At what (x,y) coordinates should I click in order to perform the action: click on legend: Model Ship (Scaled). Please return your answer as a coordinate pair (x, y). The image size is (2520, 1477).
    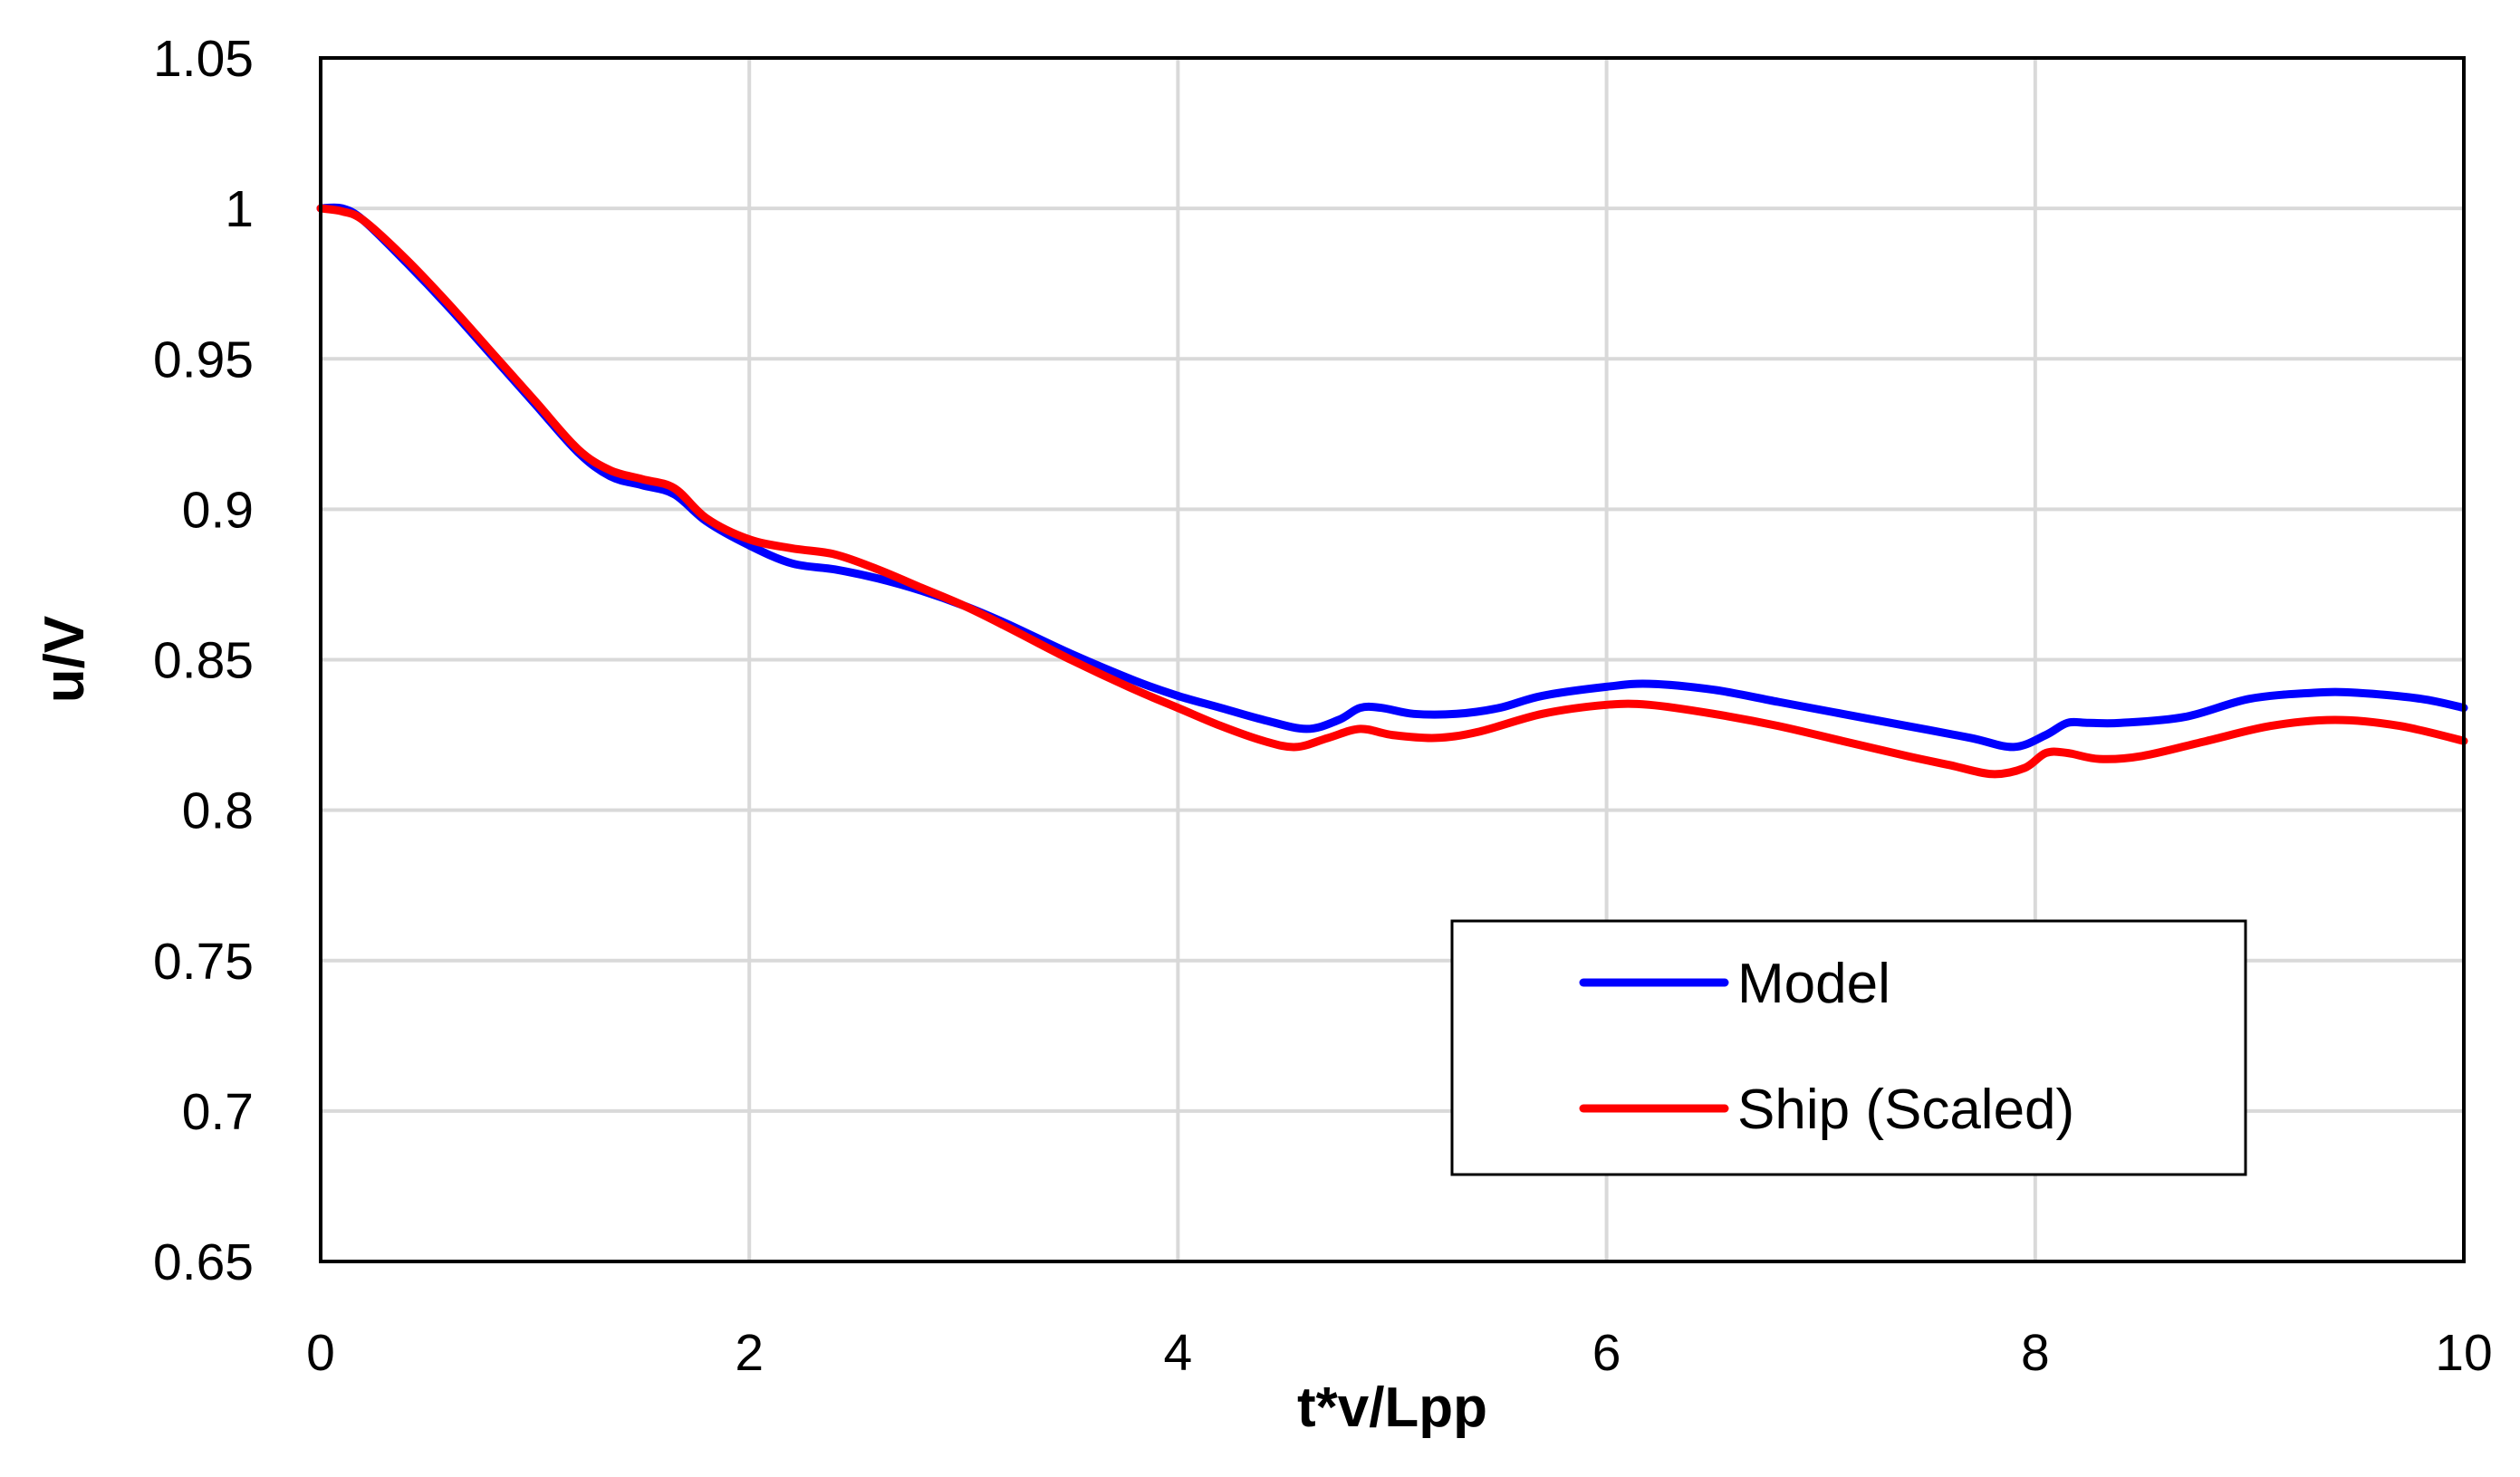
    Looking at the image, I should click on (1848, 1047).